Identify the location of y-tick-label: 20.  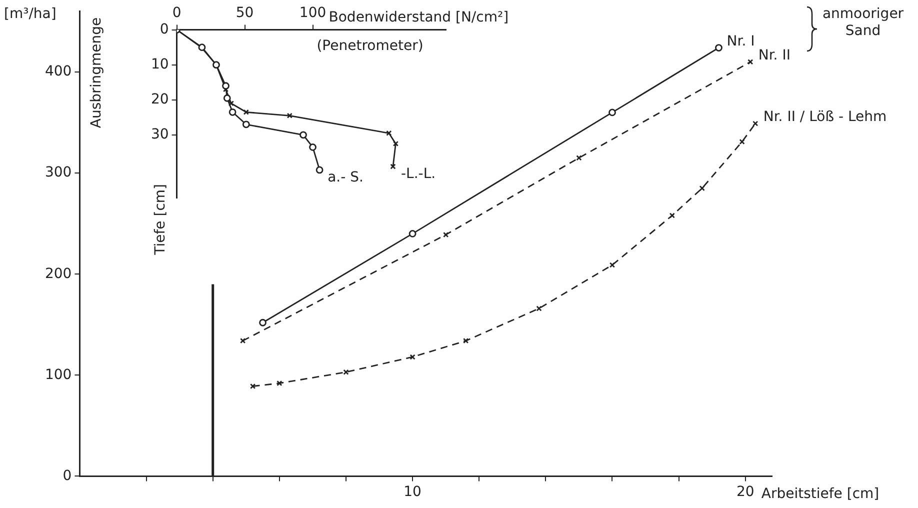
(159, 100).